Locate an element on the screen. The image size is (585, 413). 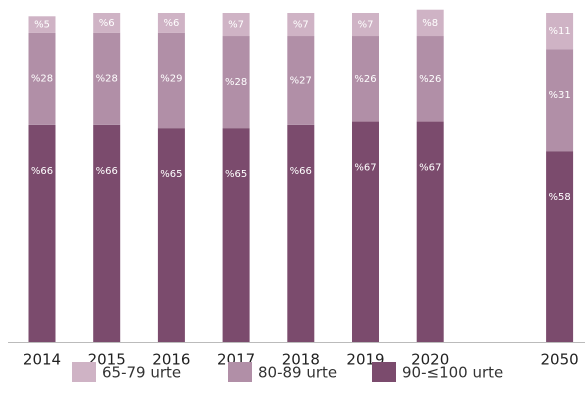
legend-label: 90-≤100 urte is located at coordinates (452, 373).